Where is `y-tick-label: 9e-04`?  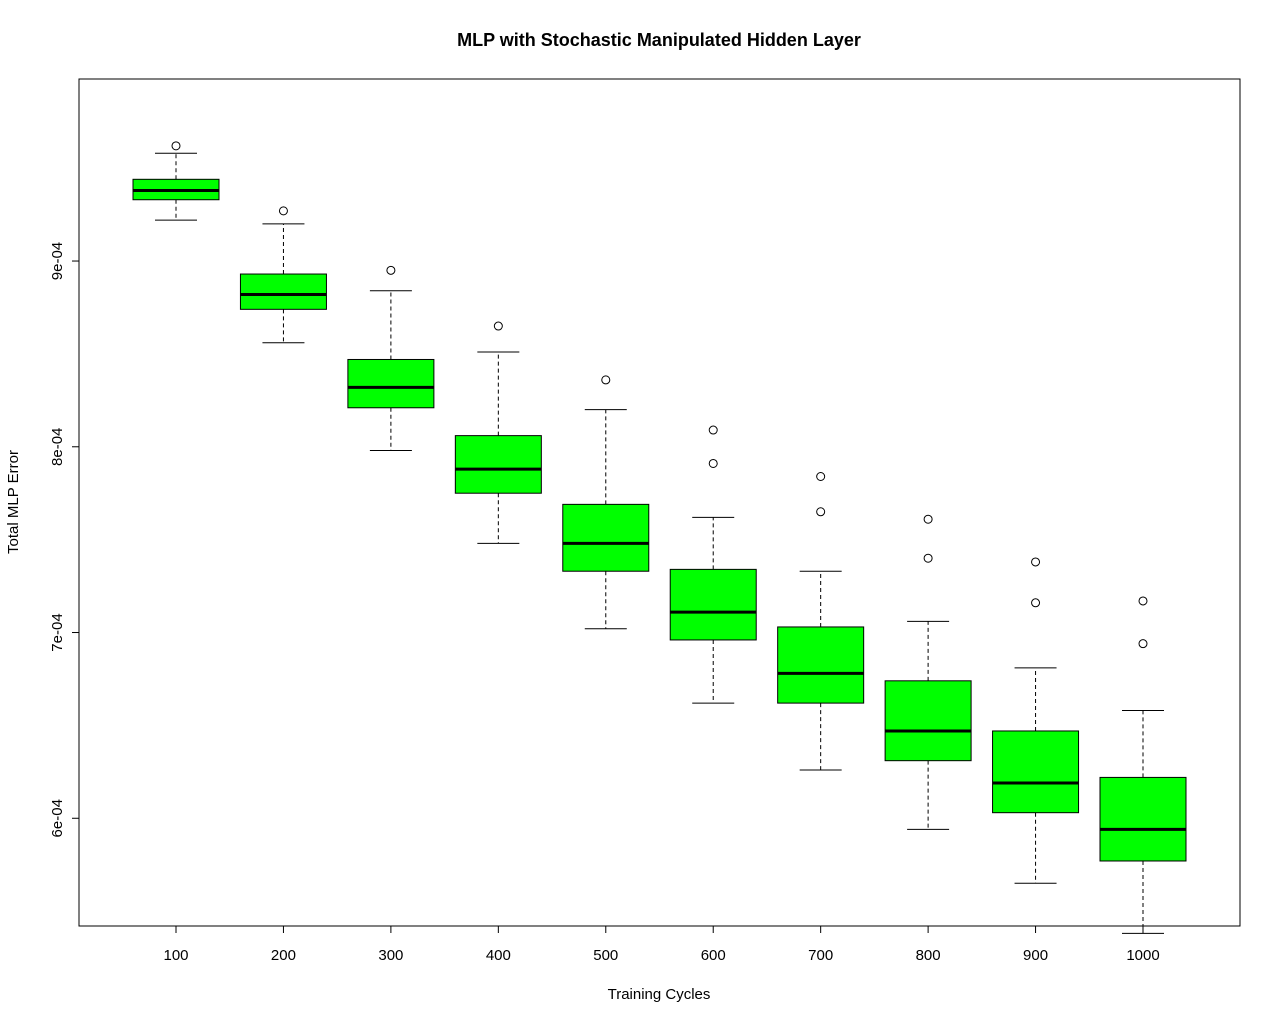
y-tick-label: 9e-04 is located at coordinates (57, 261).